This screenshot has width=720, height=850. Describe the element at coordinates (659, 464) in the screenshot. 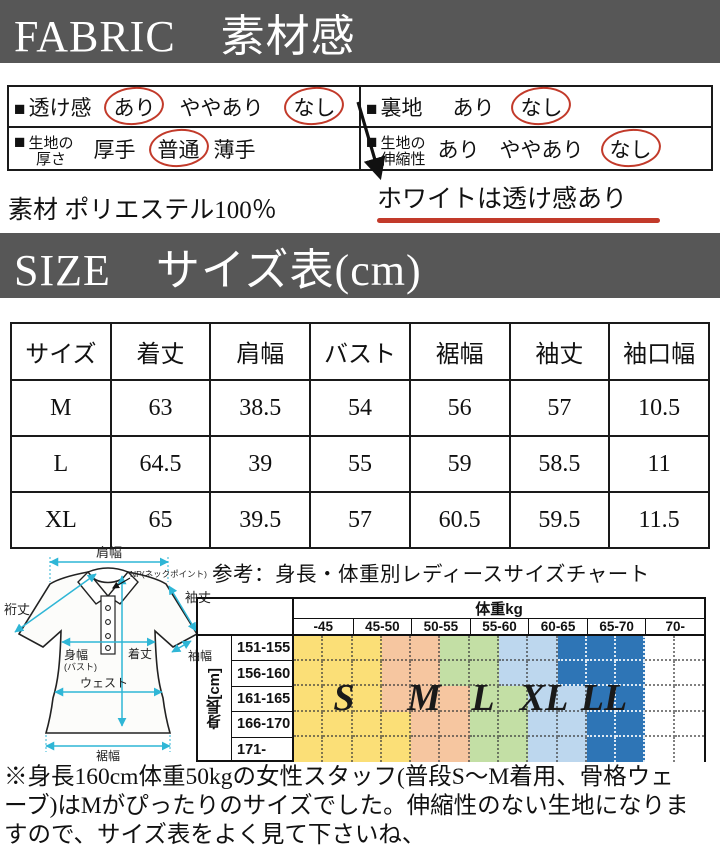

I see `size-table-cell: 11` at that location.